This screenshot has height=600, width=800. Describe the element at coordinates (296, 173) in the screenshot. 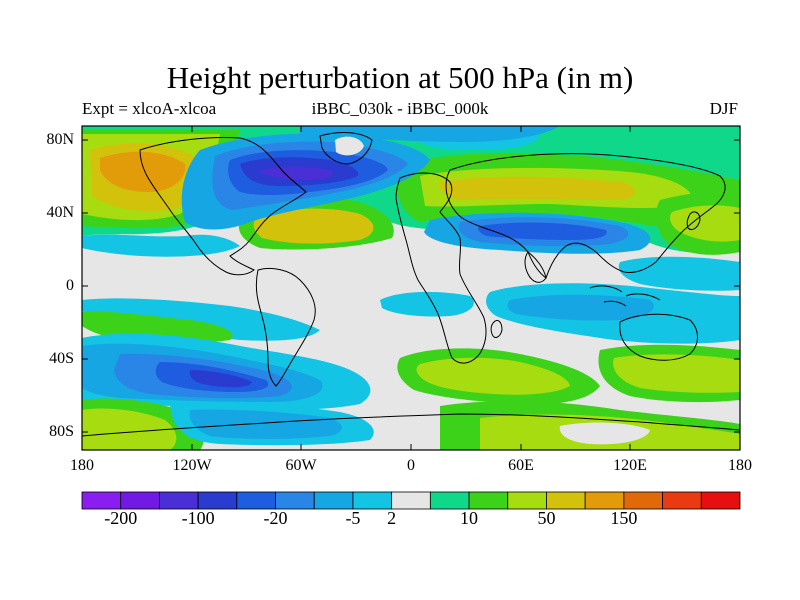

I see `contour-arctic-core` at that location.